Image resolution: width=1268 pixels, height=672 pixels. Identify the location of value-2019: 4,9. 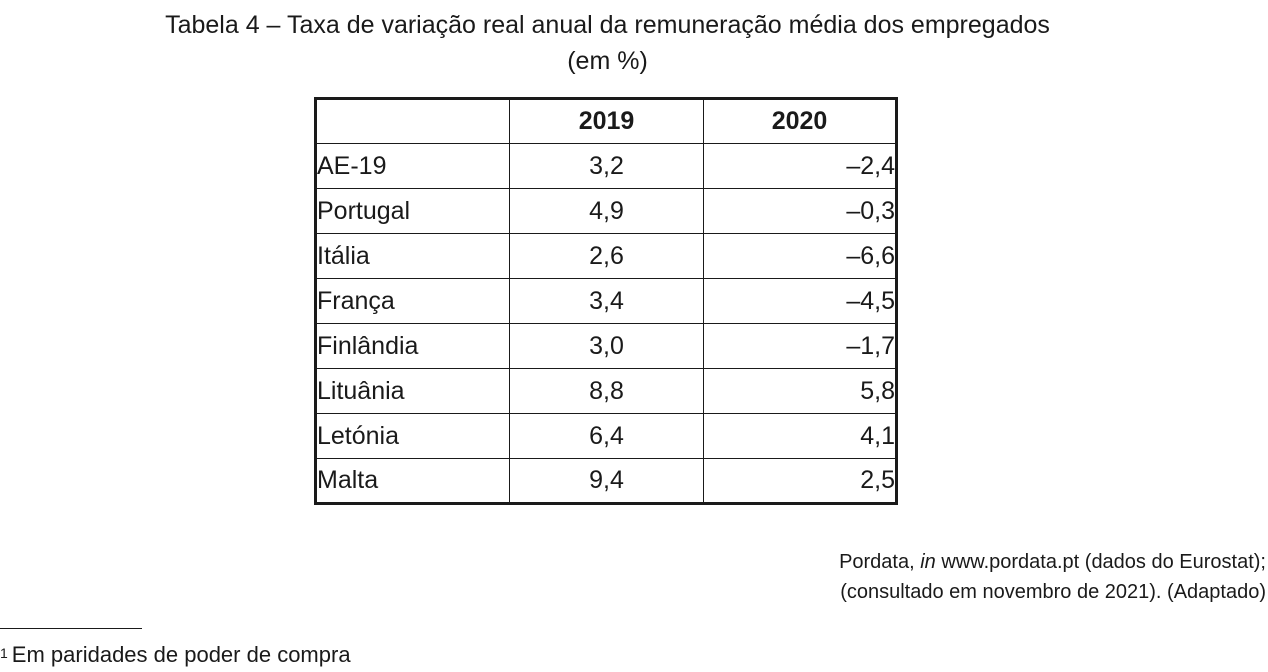
(606, 211).